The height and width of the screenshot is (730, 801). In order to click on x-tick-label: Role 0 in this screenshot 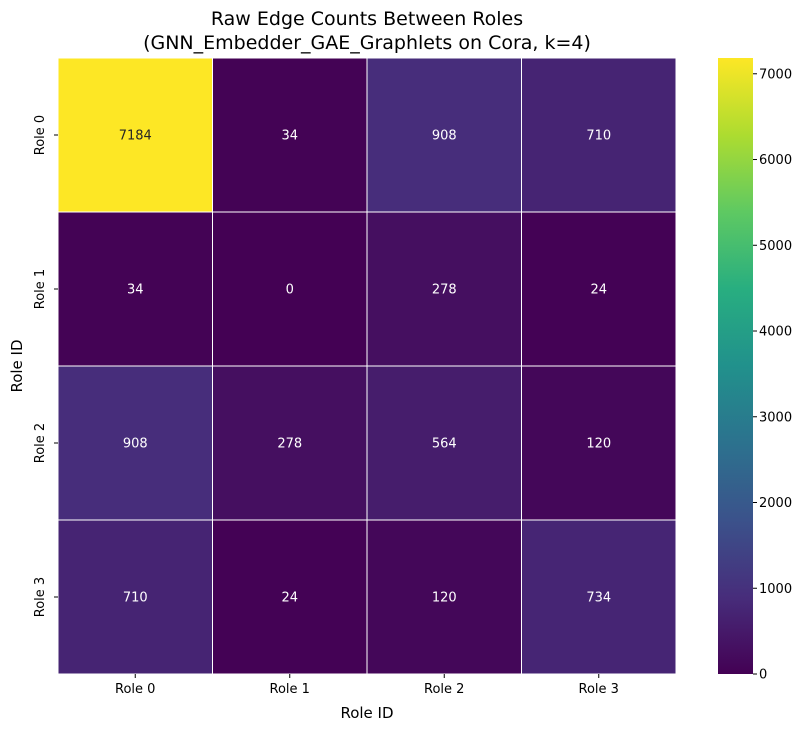, I will do `click(135, 689)`.